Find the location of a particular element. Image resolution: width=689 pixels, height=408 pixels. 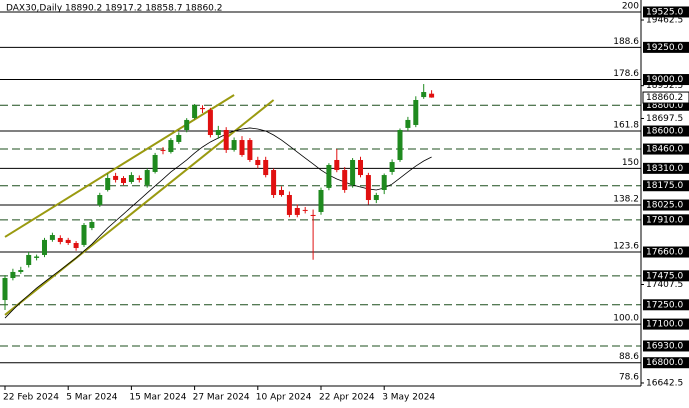

fib-label: 78.6 is located at coordinates (629, 377).